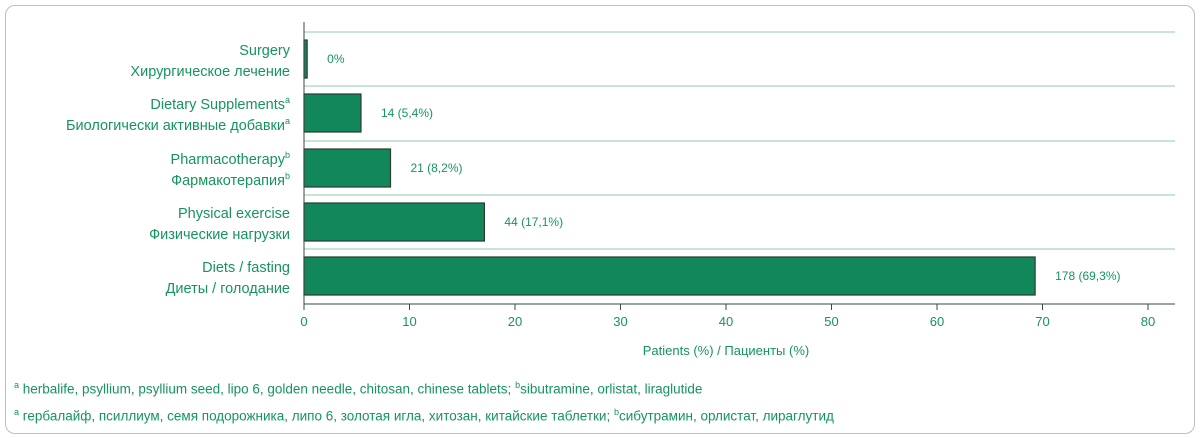  I want to click on footnote-mark-a-ru: a, so click(17, 411).